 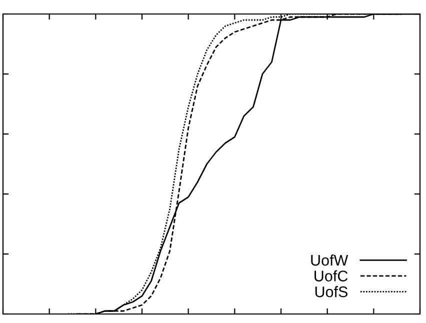 What do you see at coordinates (331, 276) in the screenshot?
I see `legend-label: UofC` at bounding box center [331, 276].